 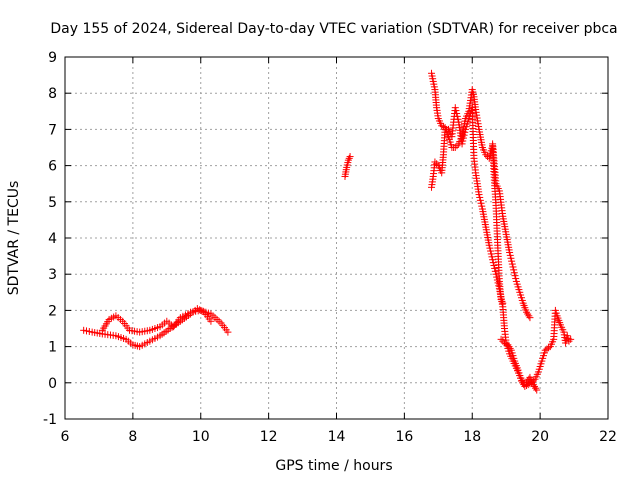 What do you see at coordinates (347, 166) in the screenshot?
I see `series-track-c` at bounding box center [347, 166].